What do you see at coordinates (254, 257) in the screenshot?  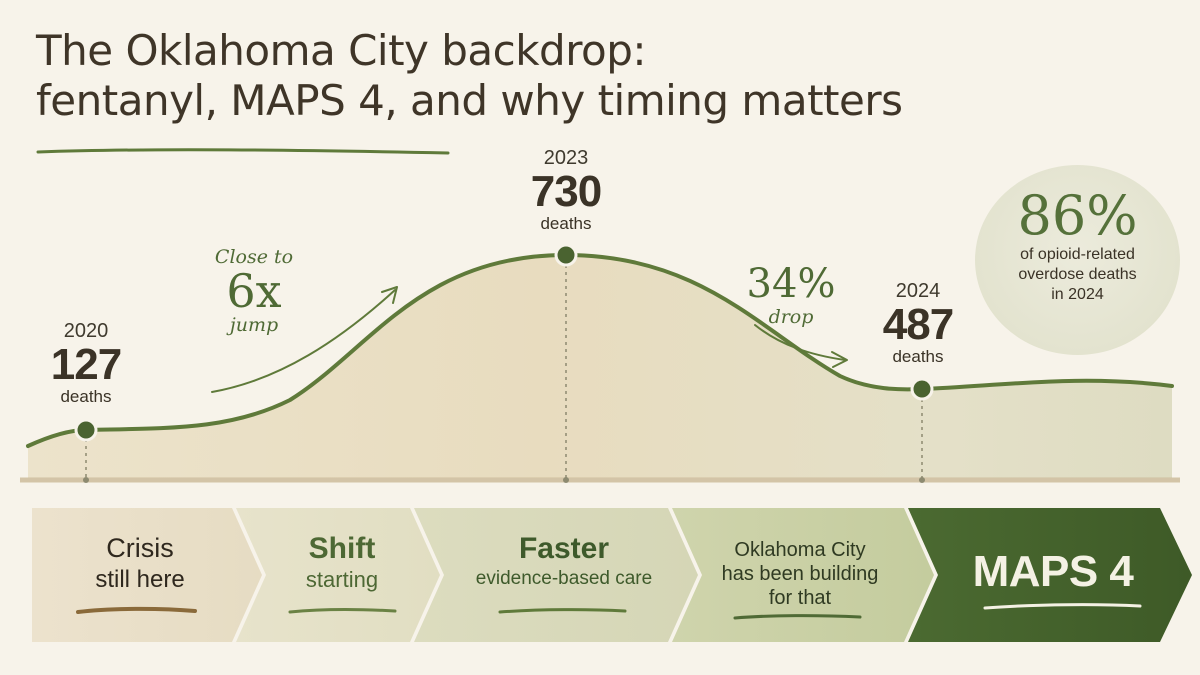 I see `rise-annotation-prefix: Close to` at bounding box center [254, 257].